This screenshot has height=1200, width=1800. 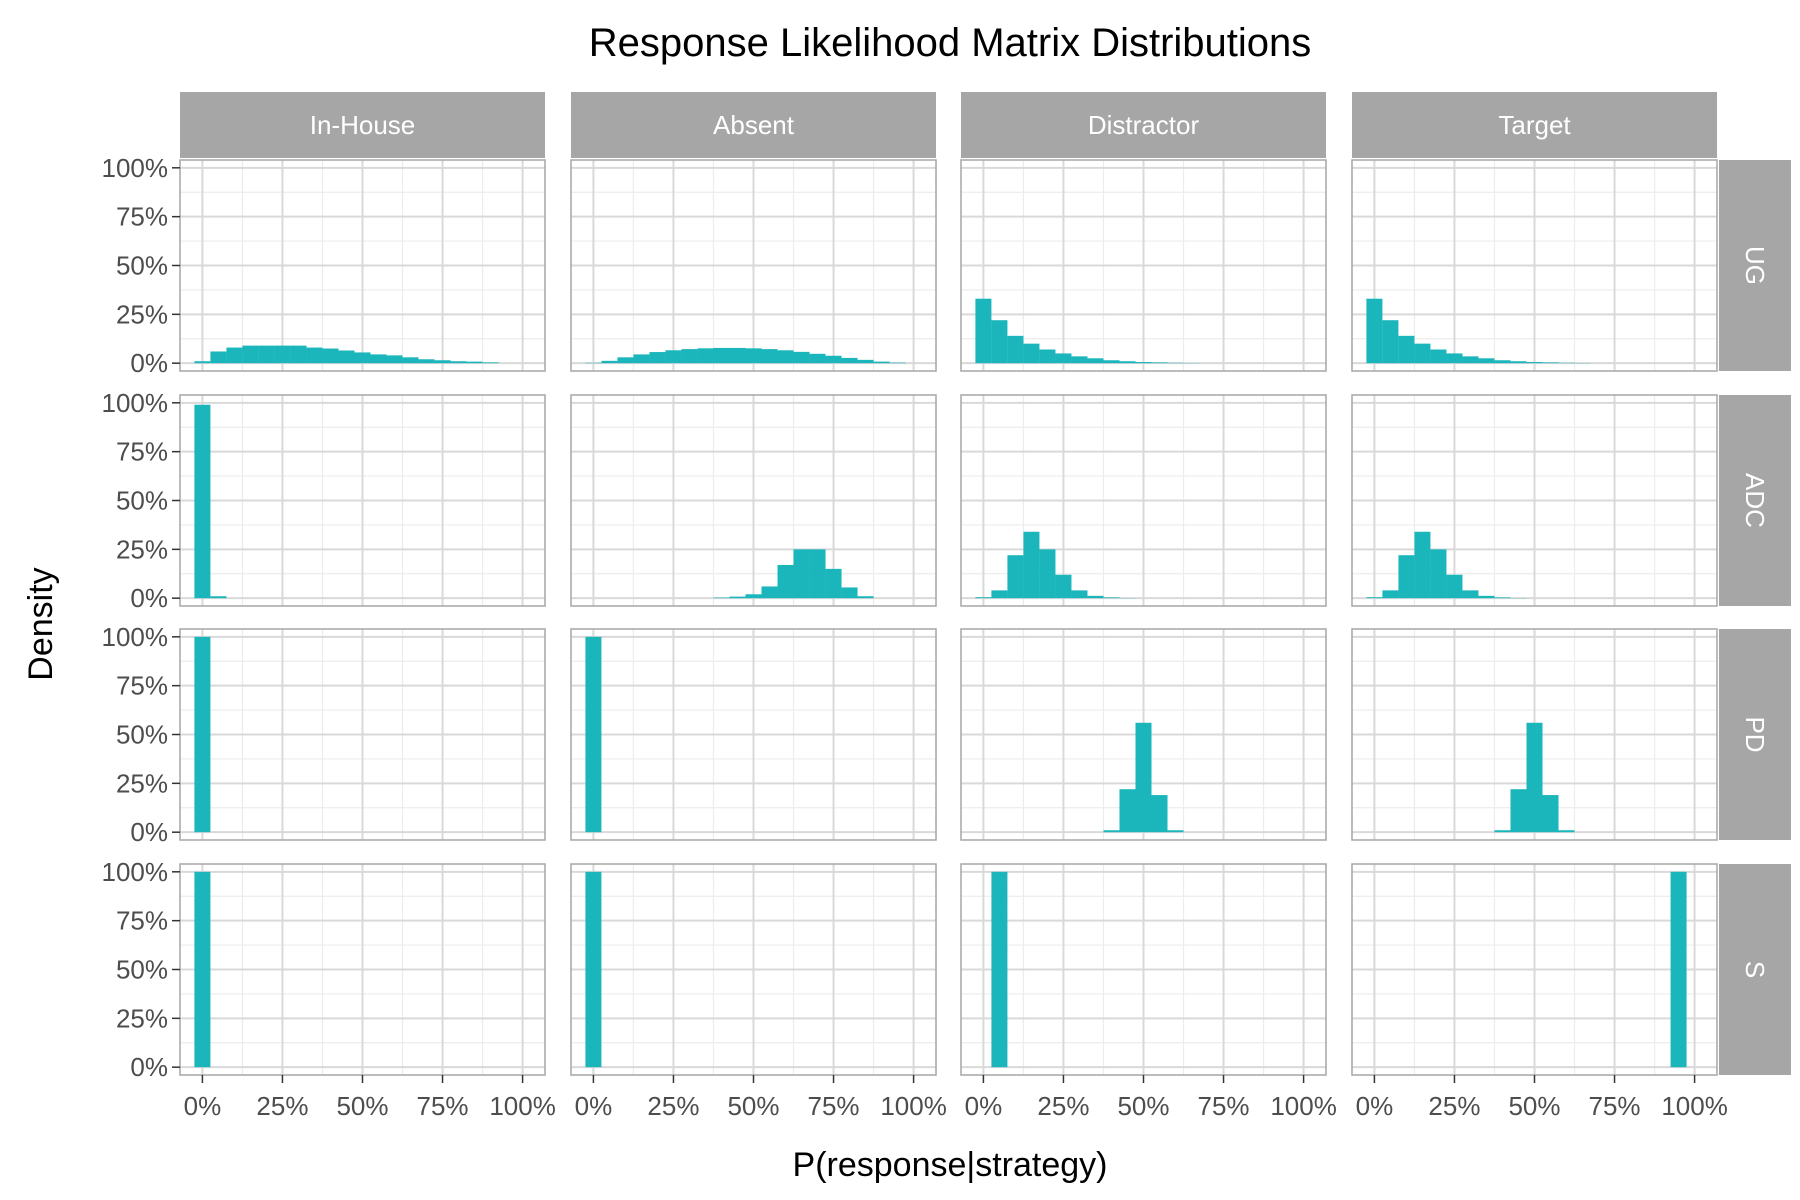 What do you see at coordinates (142, 452) in the screenshot?
I see `y-tick-label: 75%` at bounding box center [142, 452].